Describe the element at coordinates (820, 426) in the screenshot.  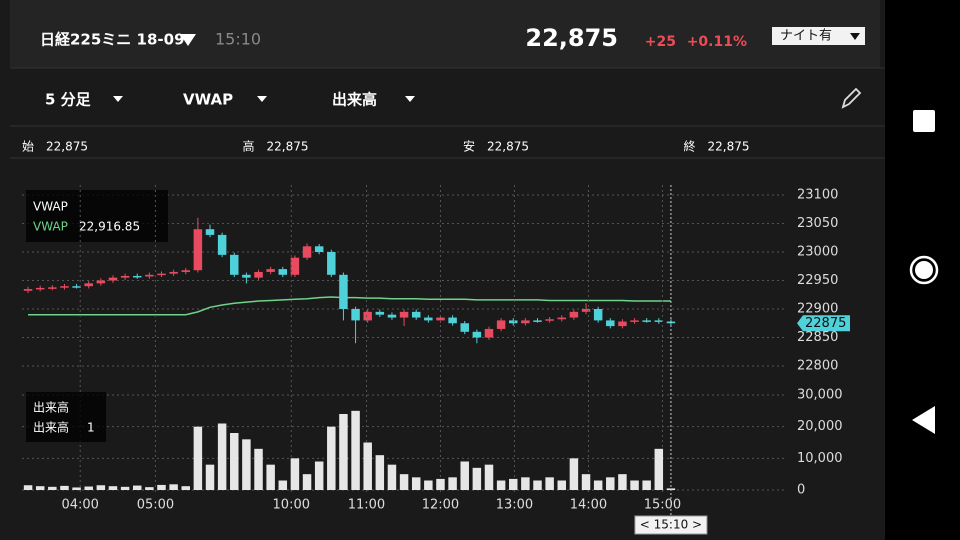
I see `y-tick-label: 20,000` at that location.